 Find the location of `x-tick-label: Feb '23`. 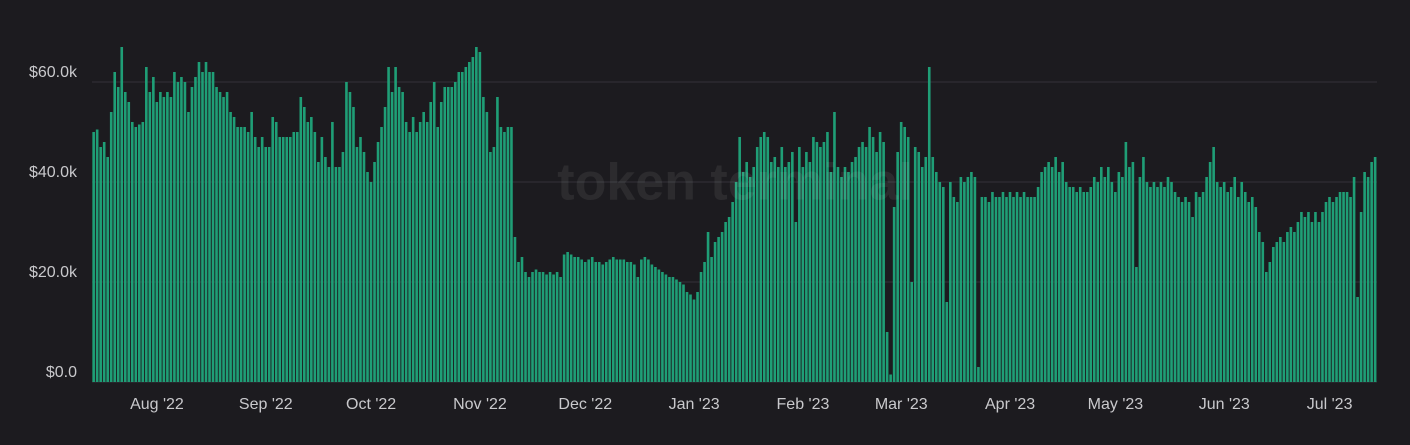

x-tick-label: Feb '23 is located at coordinates (803, 404).